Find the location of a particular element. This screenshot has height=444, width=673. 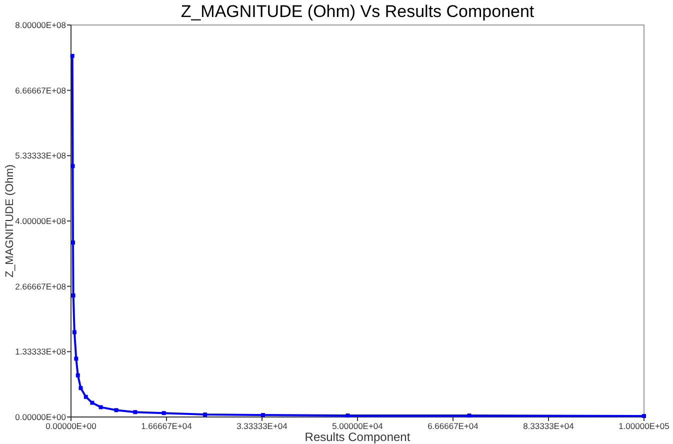

x-tick-label: 0.00000E+00 is located at coordinates (71, 426).